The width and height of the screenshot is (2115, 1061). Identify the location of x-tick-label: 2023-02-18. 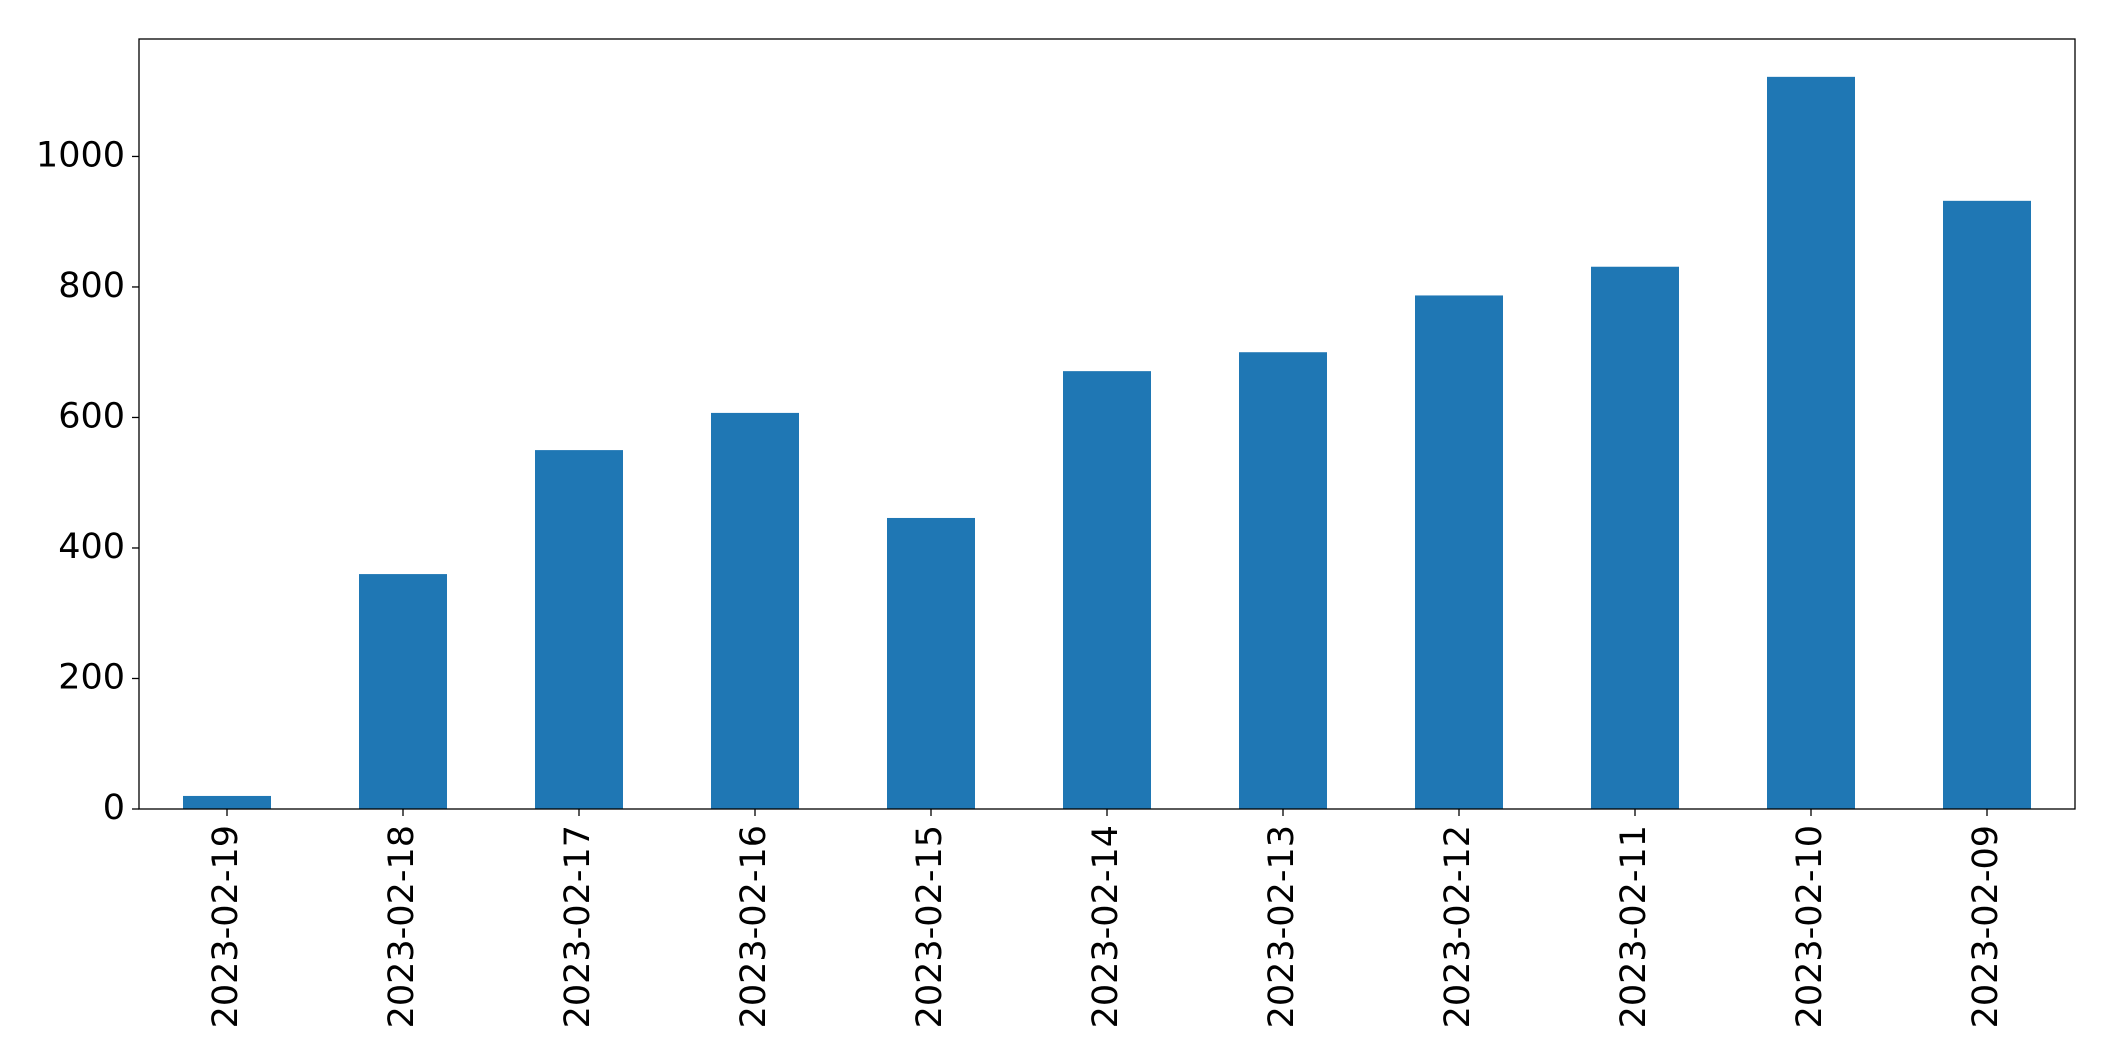
(402, 926).